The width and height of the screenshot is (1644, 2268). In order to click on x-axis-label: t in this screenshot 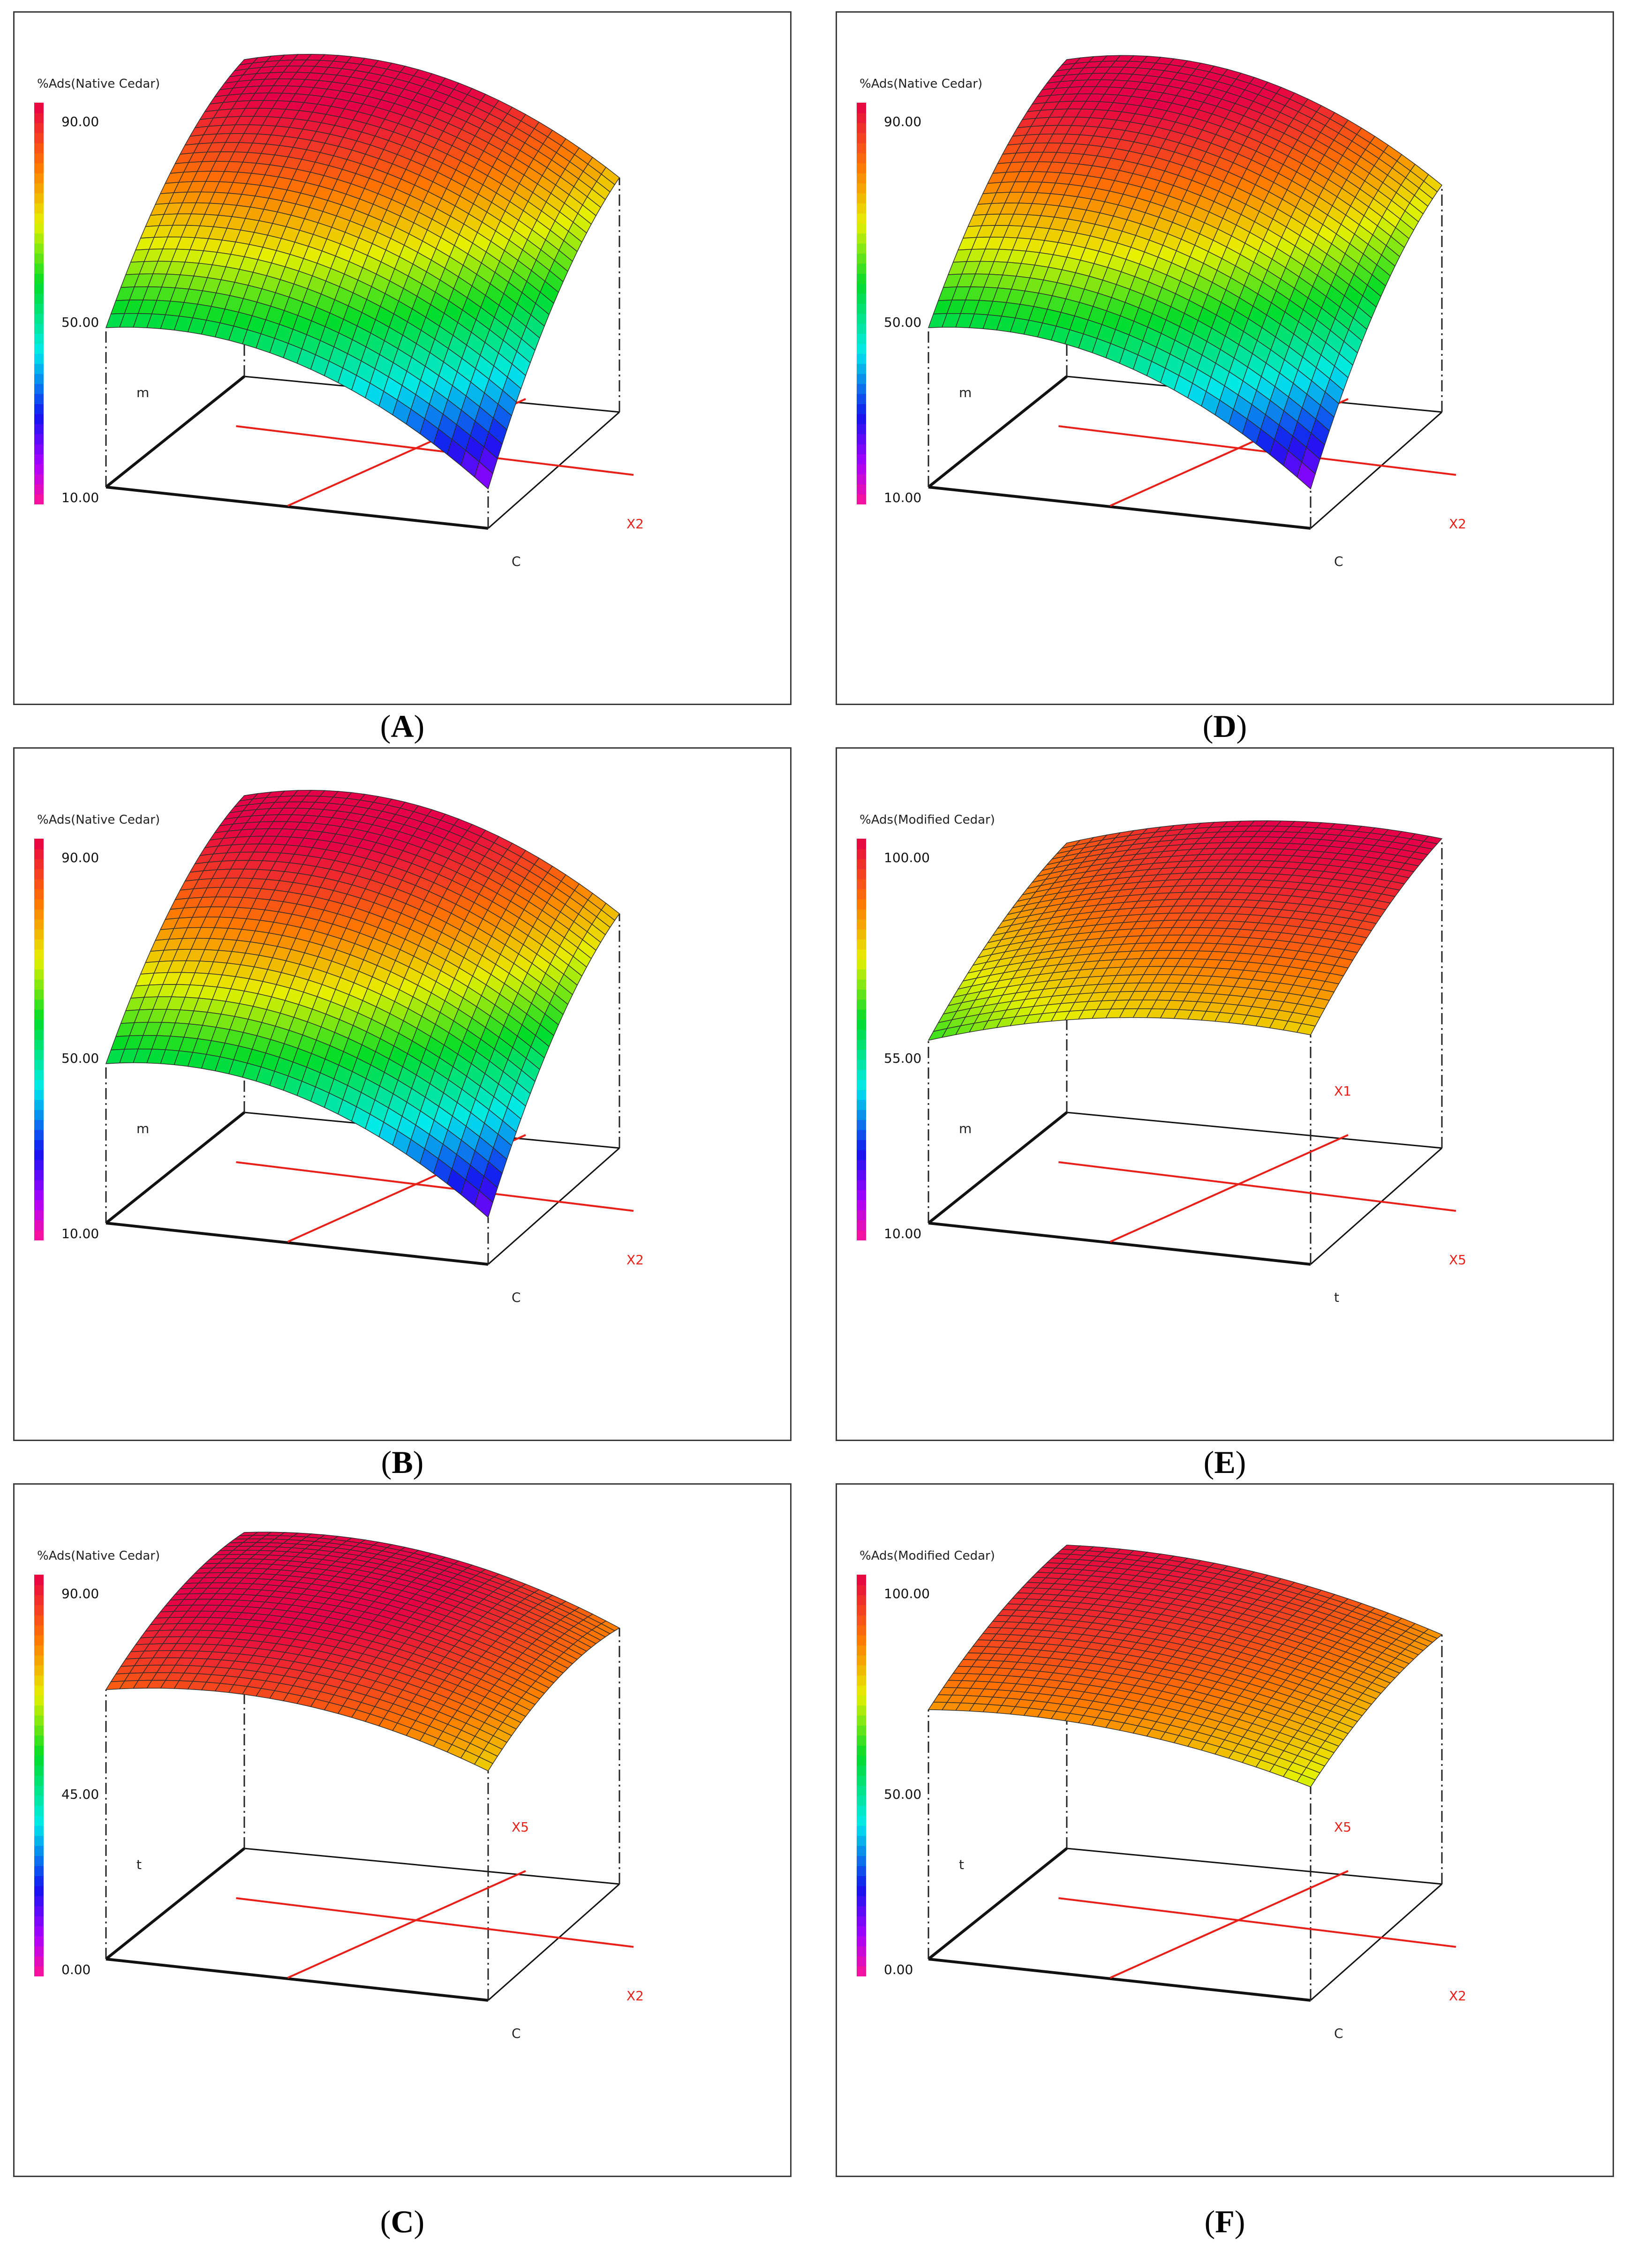, I will do `click(1337, 1297)`.